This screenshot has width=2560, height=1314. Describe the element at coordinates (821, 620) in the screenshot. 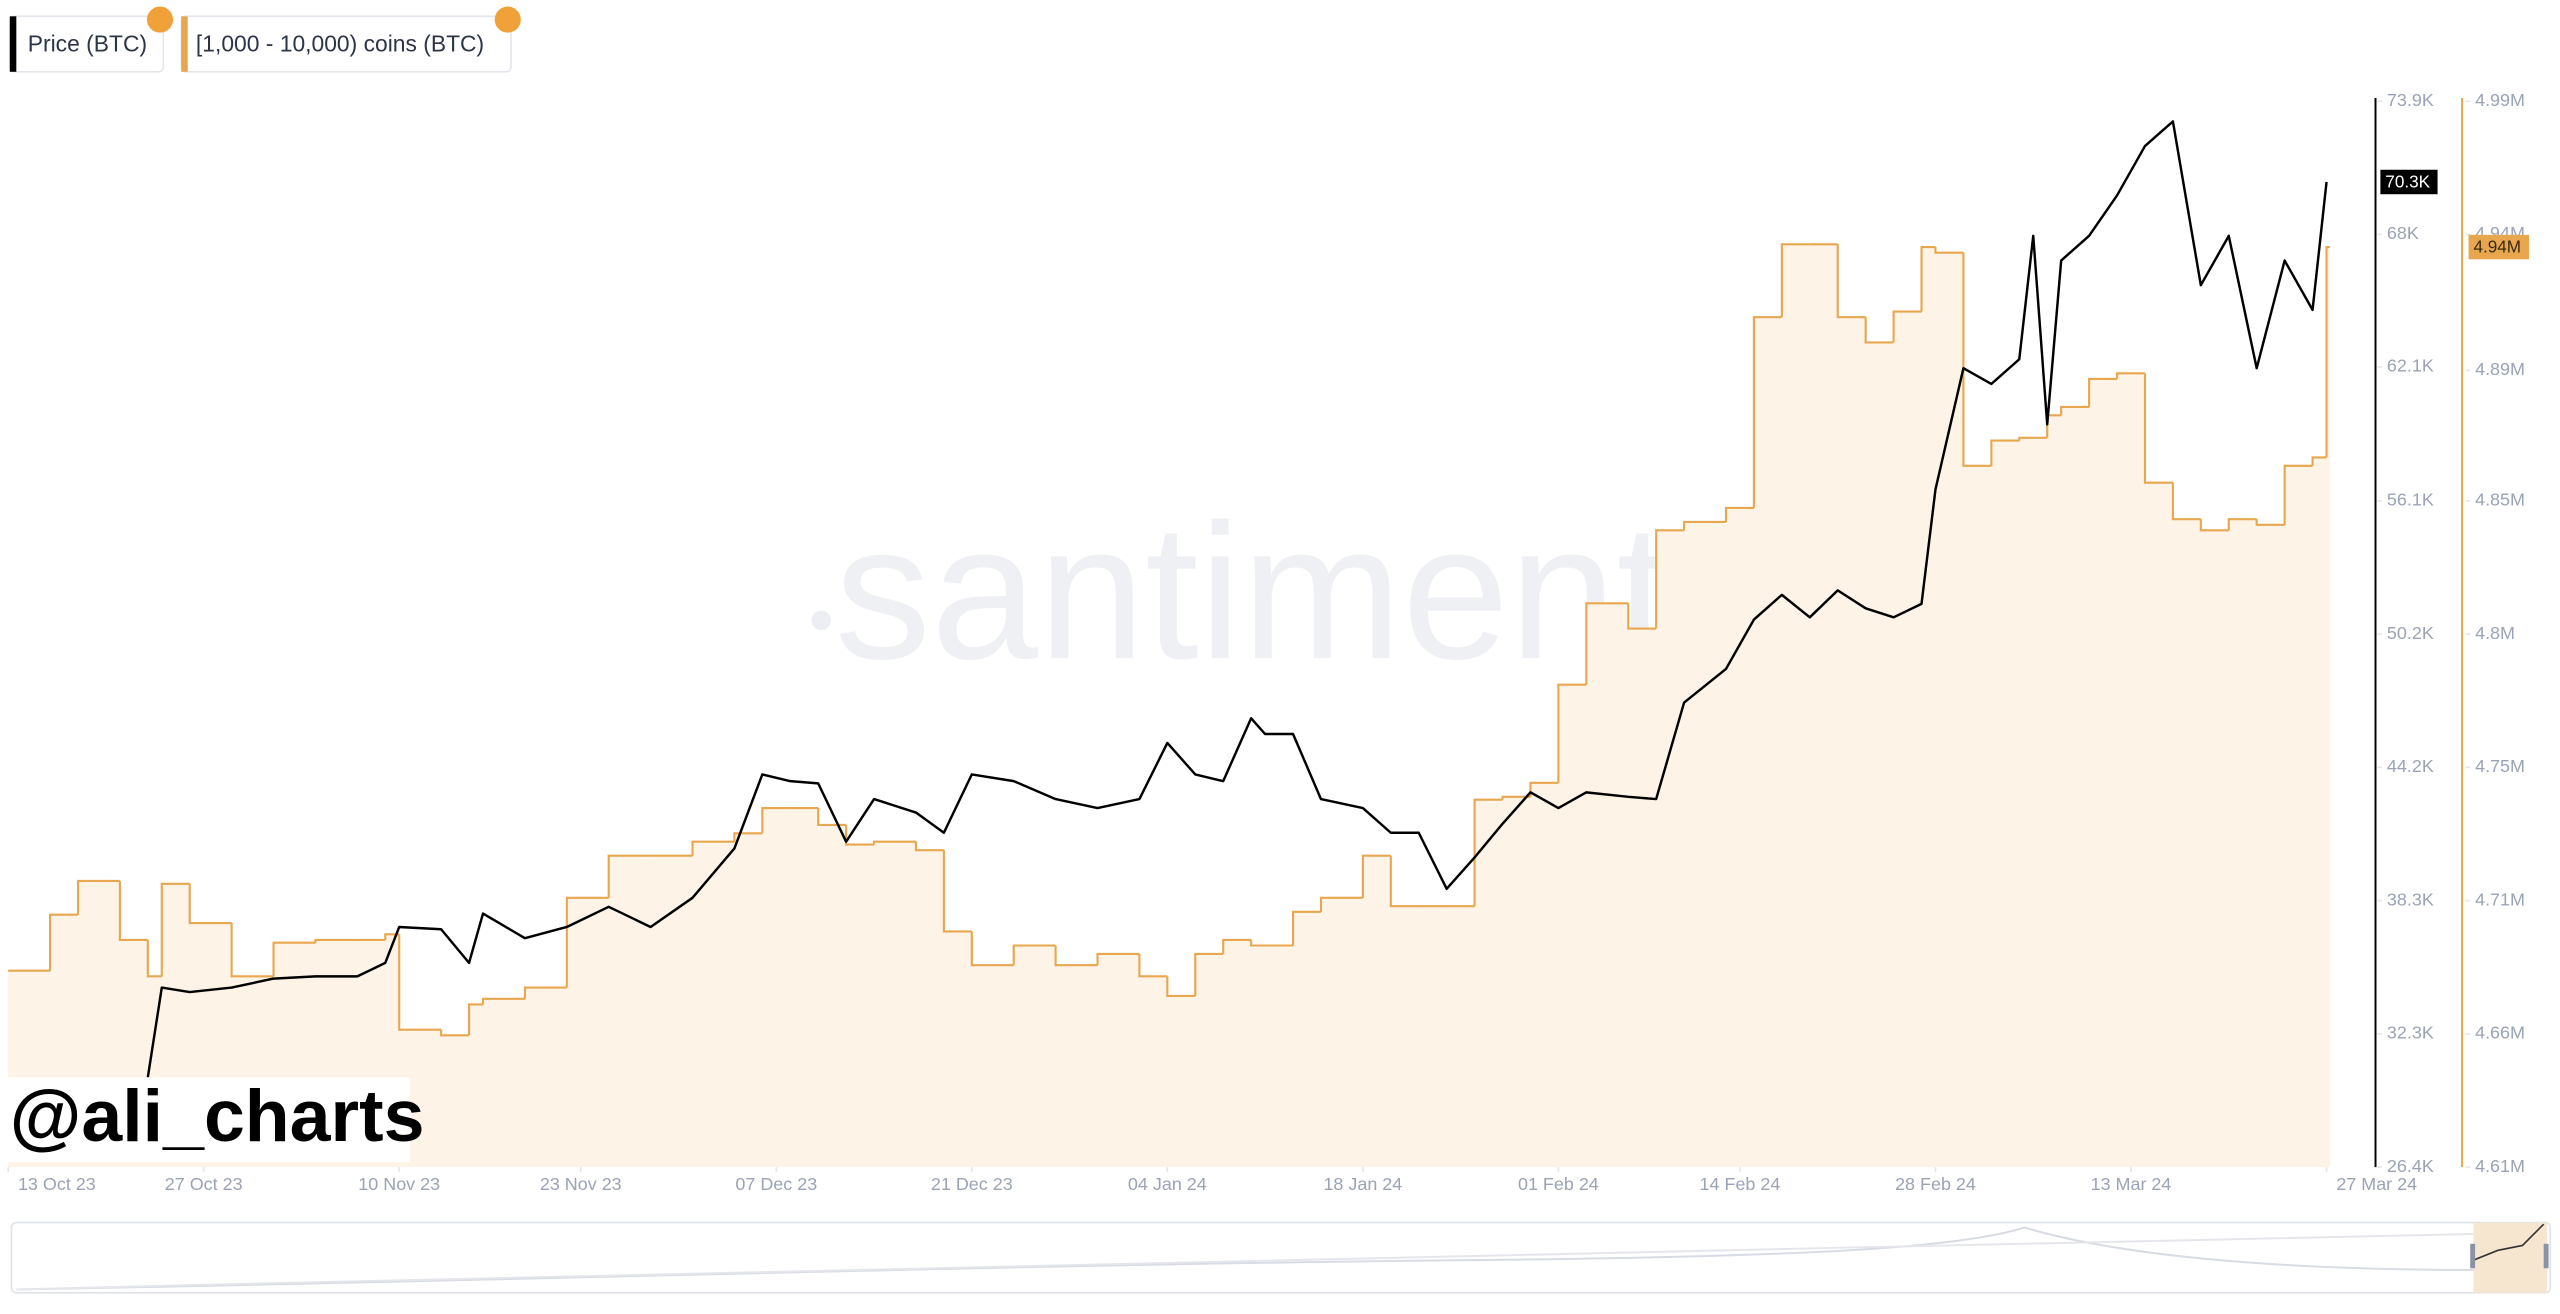

I see `watermark-dot` at that location.